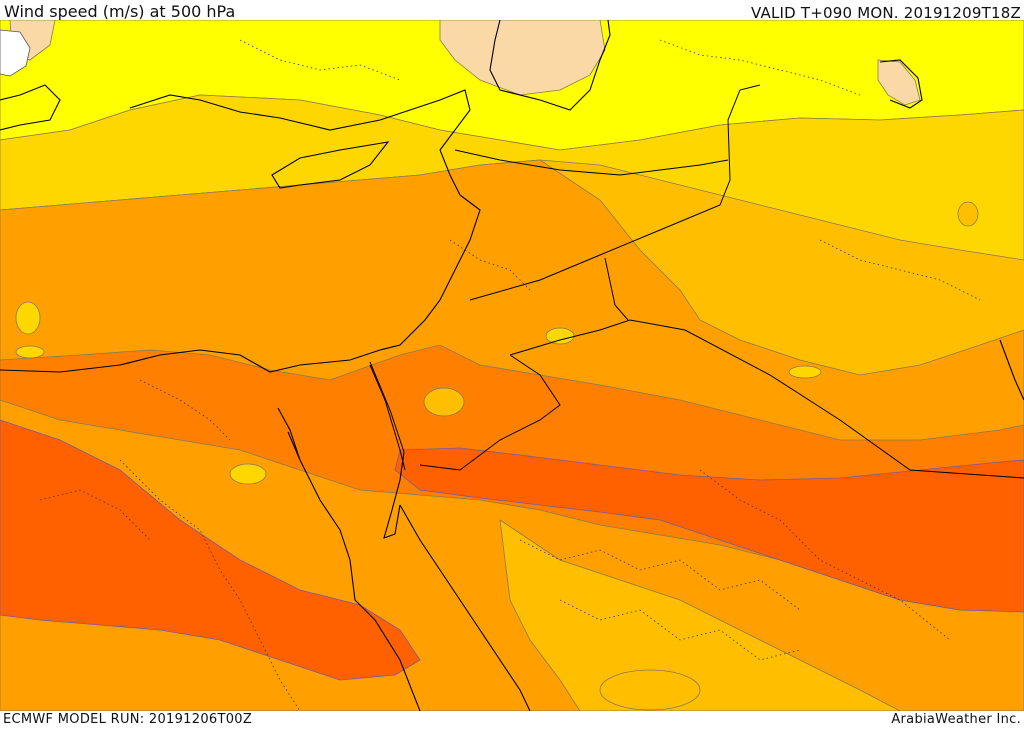 Image resolution: width=1024 pixels, height=729 pixels. Describe the element at coordinates (886, 13) in the screenshot. I see `valid-time: VALID T+090 MON. 20191209T18Z` at that location.